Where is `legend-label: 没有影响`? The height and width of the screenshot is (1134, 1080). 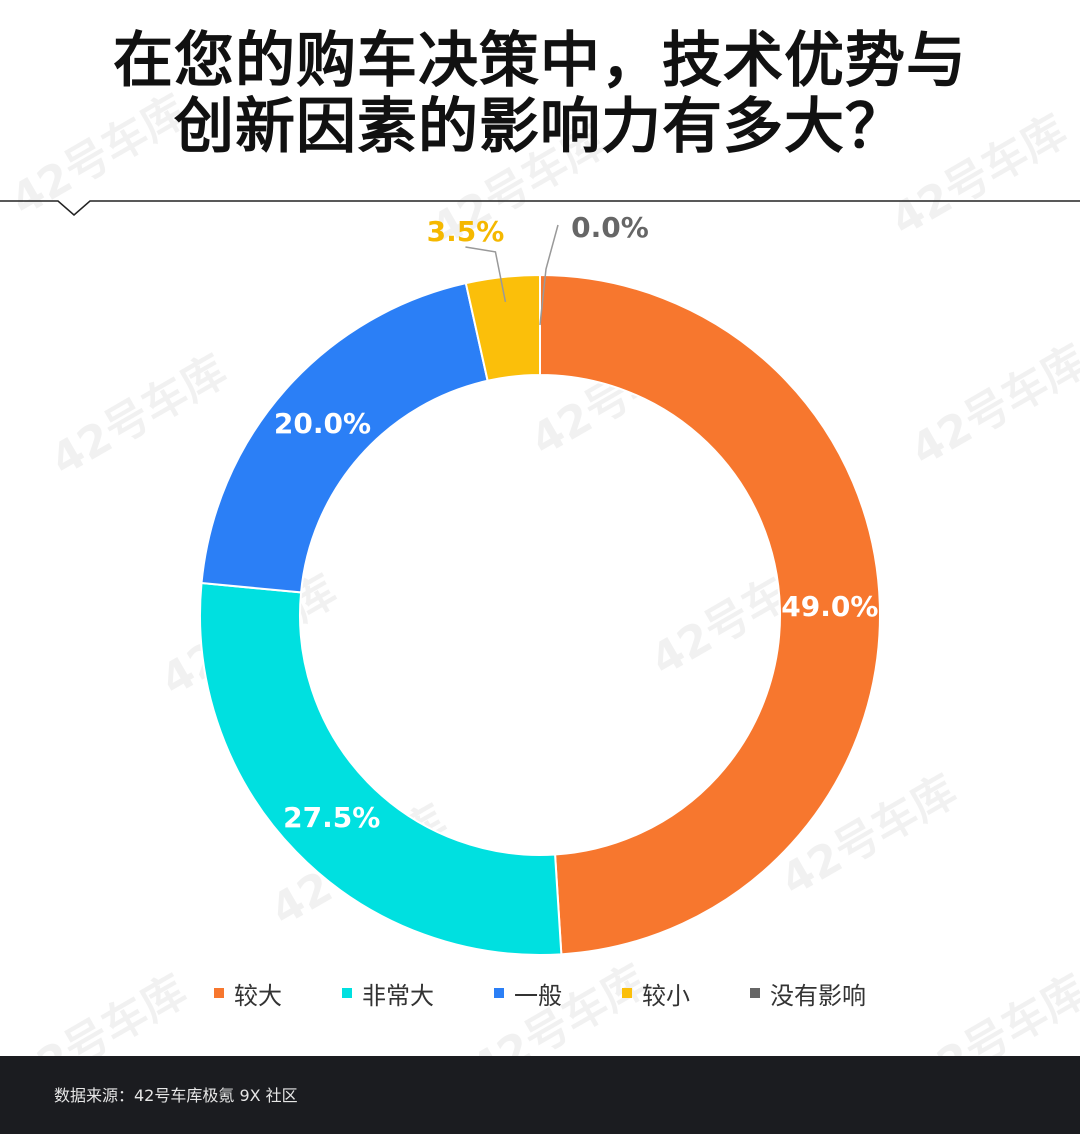 legend-label: 没有影响 is located at coordinates (818, 995).